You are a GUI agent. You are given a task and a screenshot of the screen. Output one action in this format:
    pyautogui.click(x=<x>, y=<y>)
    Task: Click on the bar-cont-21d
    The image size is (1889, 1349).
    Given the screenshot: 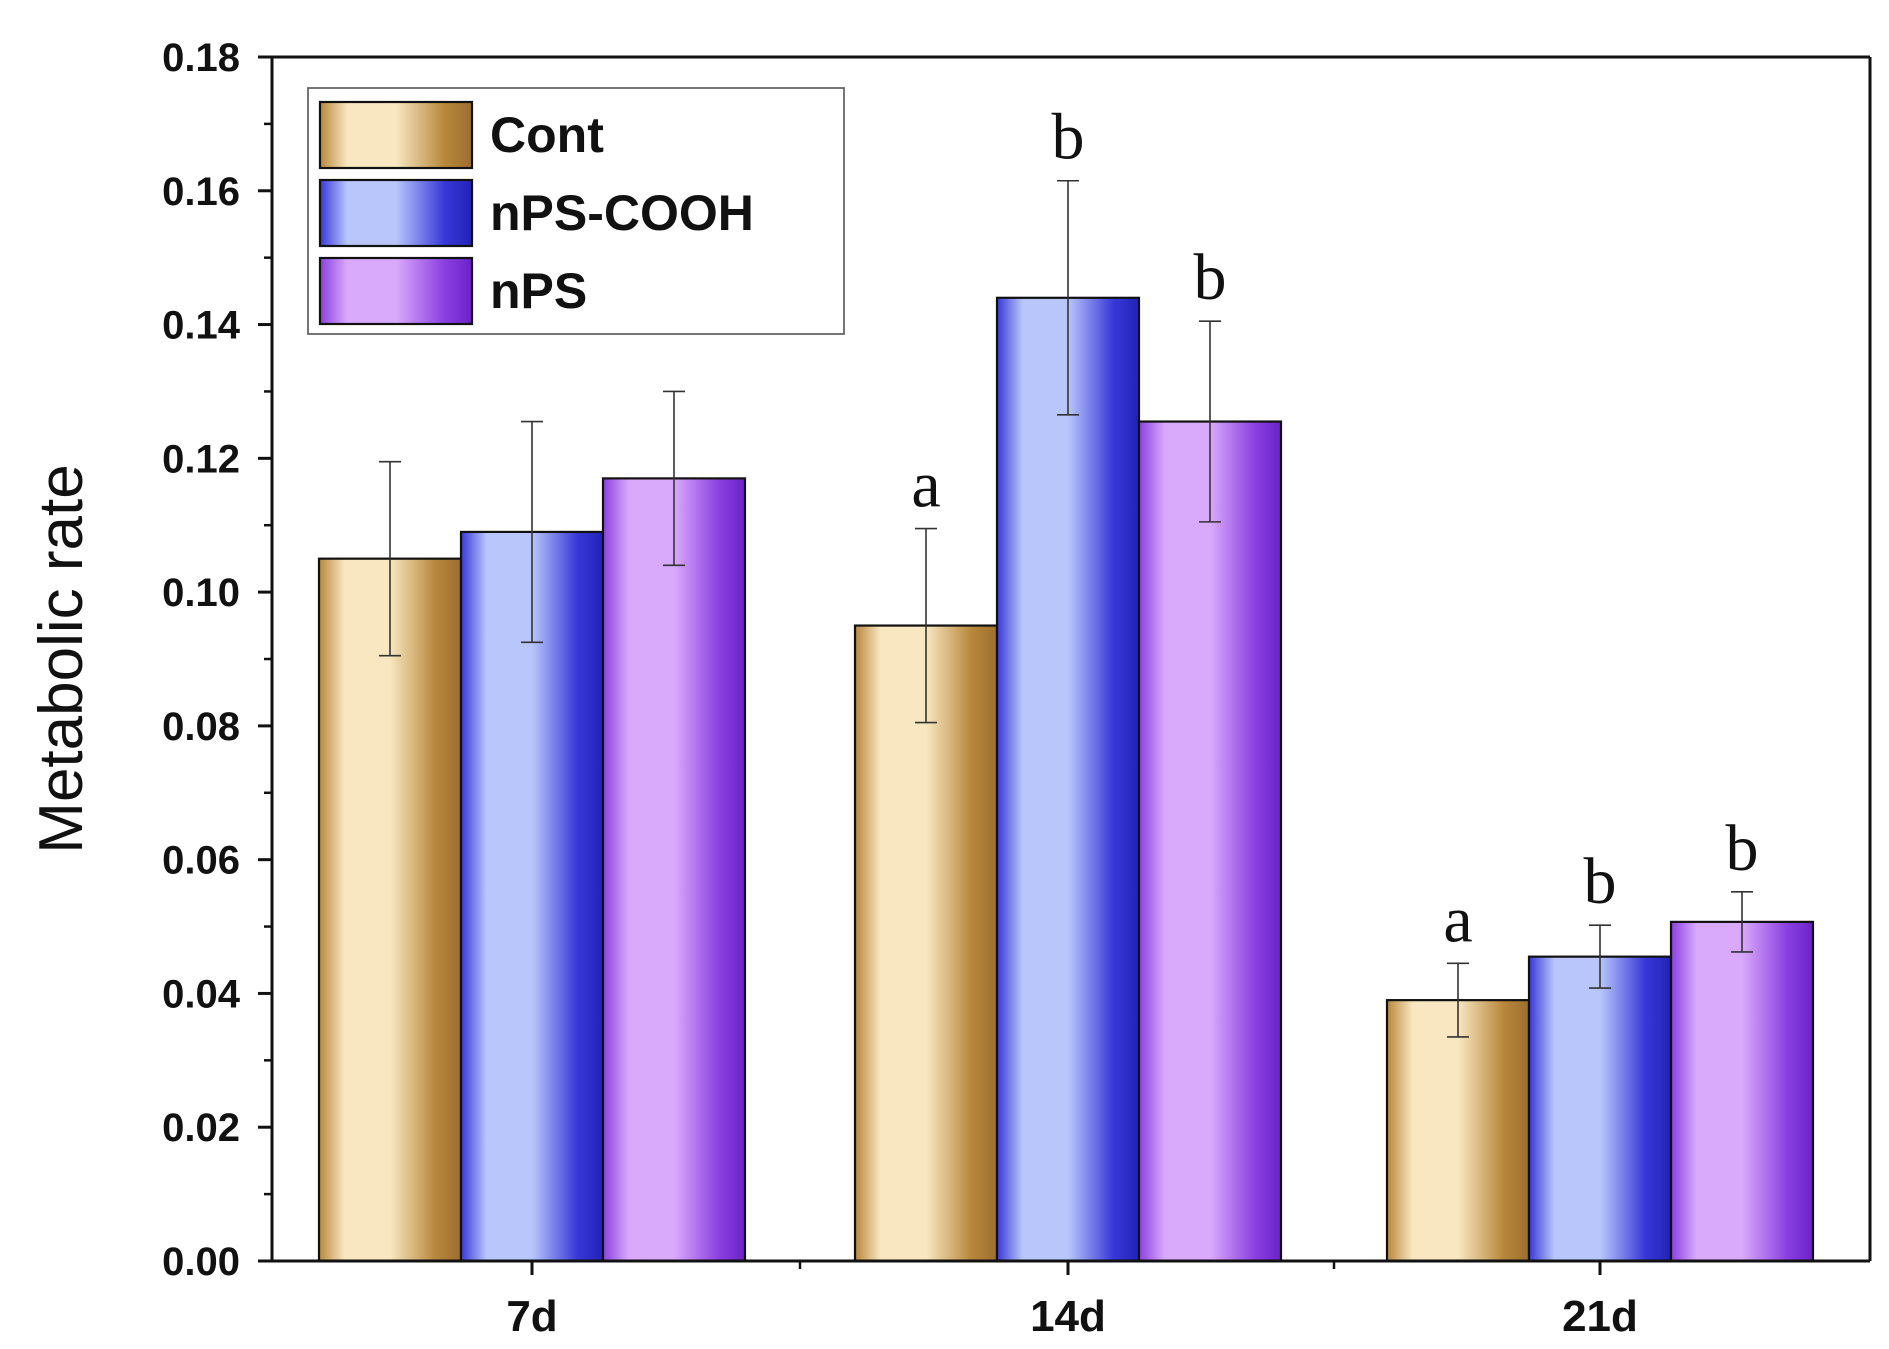 What is the action you would take?
    pyautogui.click(x=1458, y=1131)
    